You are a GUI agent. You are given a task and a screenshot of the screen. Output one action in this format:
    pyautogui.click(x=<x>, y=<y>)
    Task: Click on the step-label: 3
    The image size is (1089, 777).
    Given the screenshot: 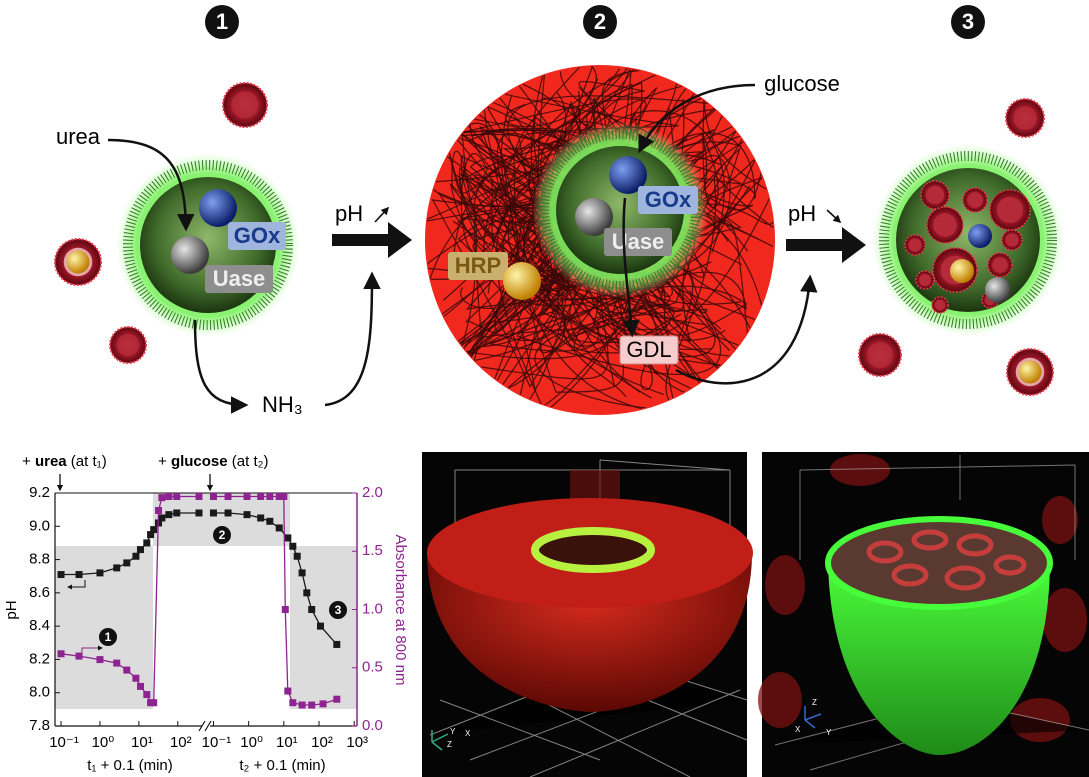 What is the action you would take?
    pyautogui.click(x=968, y=21)
    